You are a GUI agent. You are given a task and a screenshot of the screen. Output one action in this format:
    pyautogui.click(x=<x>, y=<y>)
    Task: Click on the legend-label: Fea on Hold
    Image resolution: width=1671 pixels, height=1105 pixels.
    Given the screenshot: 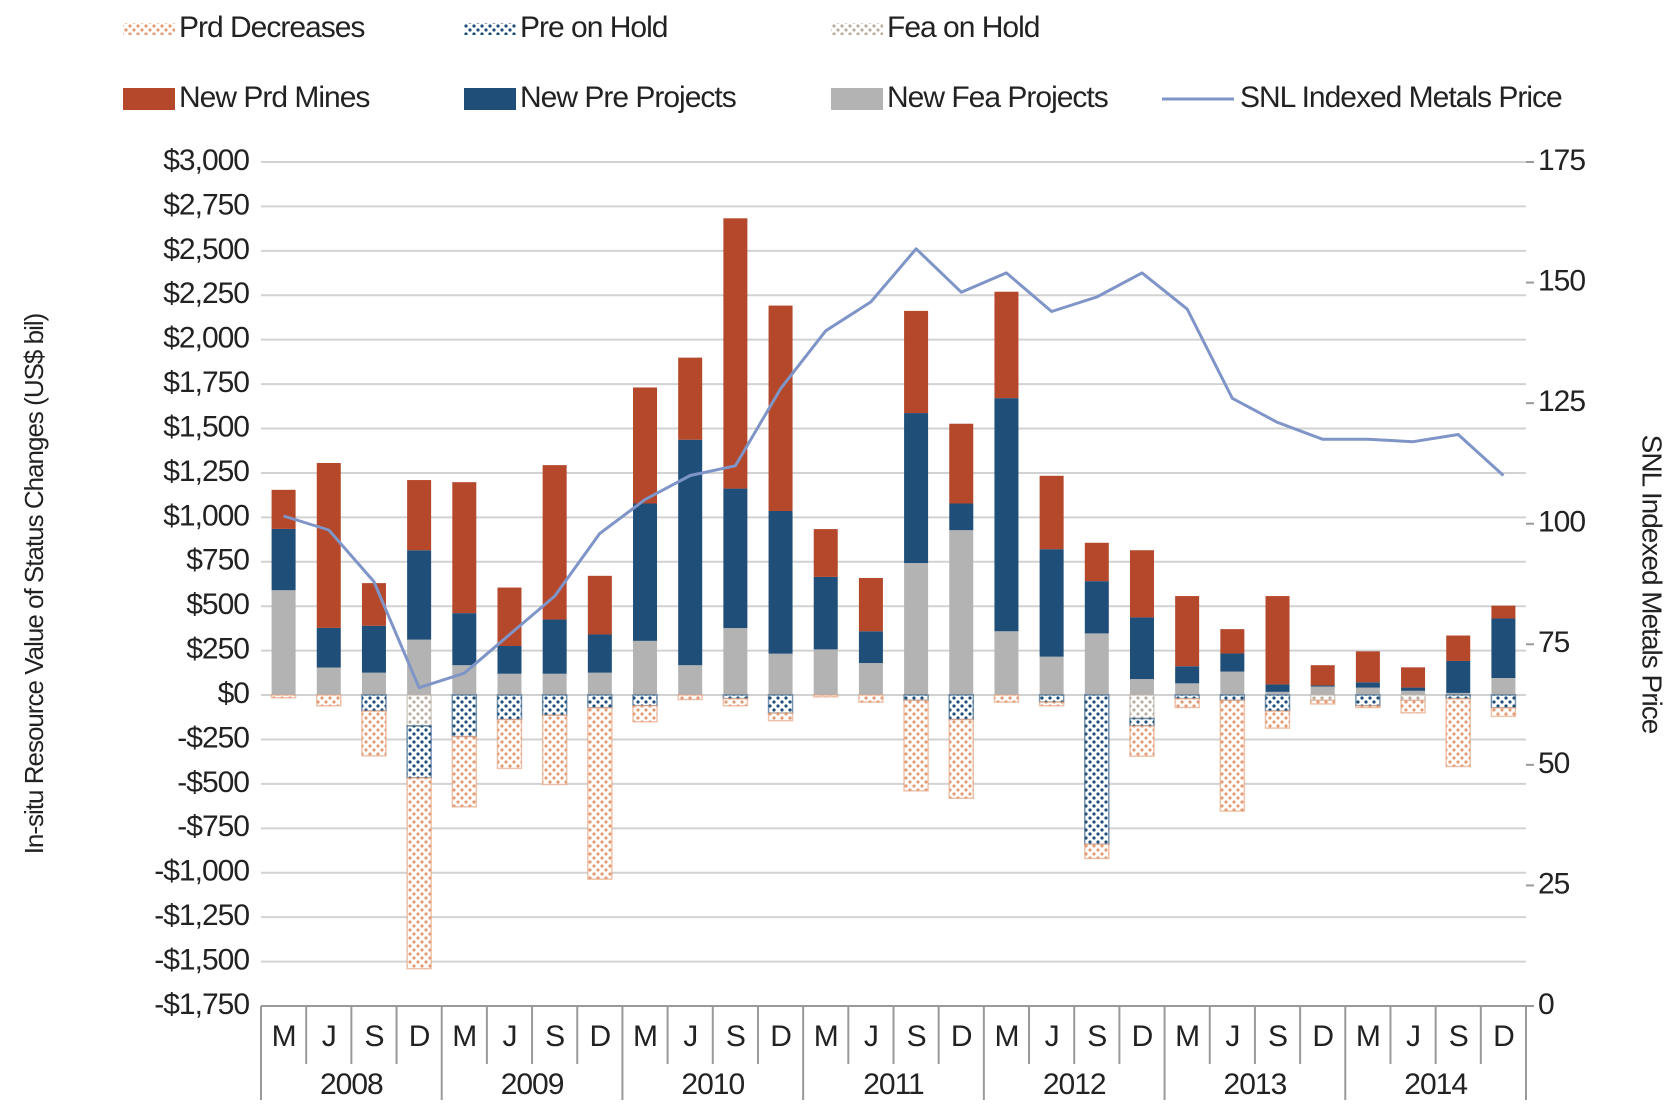 What is the action you would take?
    pyautogui.click(x=963, y=27)
    